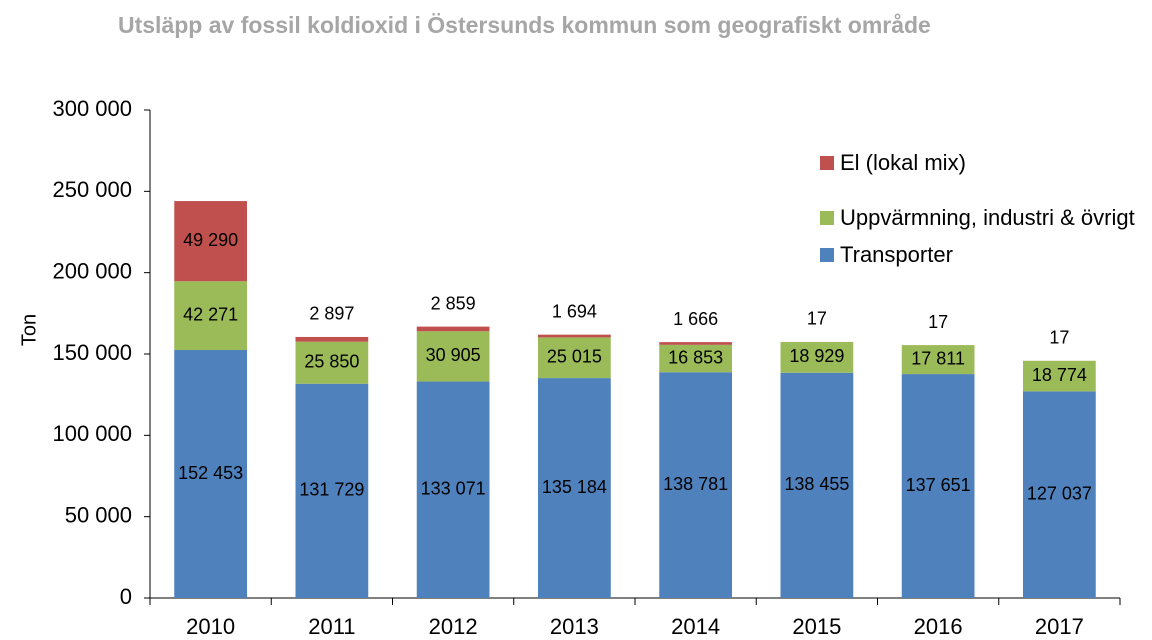 This screenshot has width=1152, height=640. I want to click on data-label: 137 651, so click(938, 485).